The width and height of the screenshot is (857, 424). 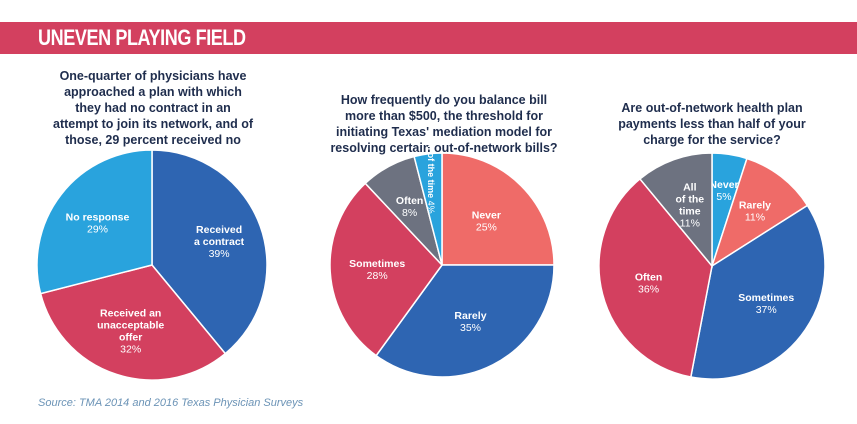 I want to click on pie-slice-never, so click(x=498, y=209).